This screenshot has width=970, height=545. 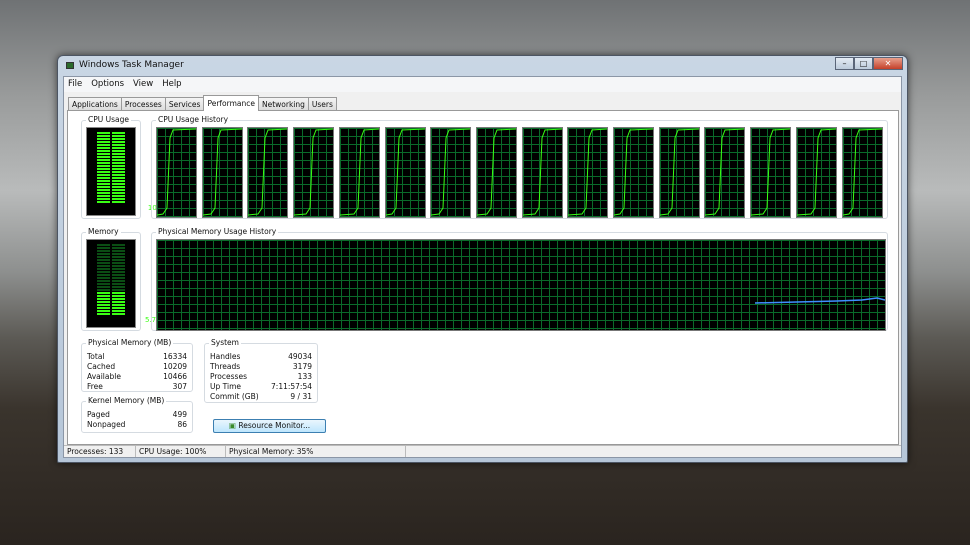 What do you see at coordinates (125, 167) in the screenshot?
I see `cpu-usage-group: CPU Usage 100 %` at bounding box center [125, 167].